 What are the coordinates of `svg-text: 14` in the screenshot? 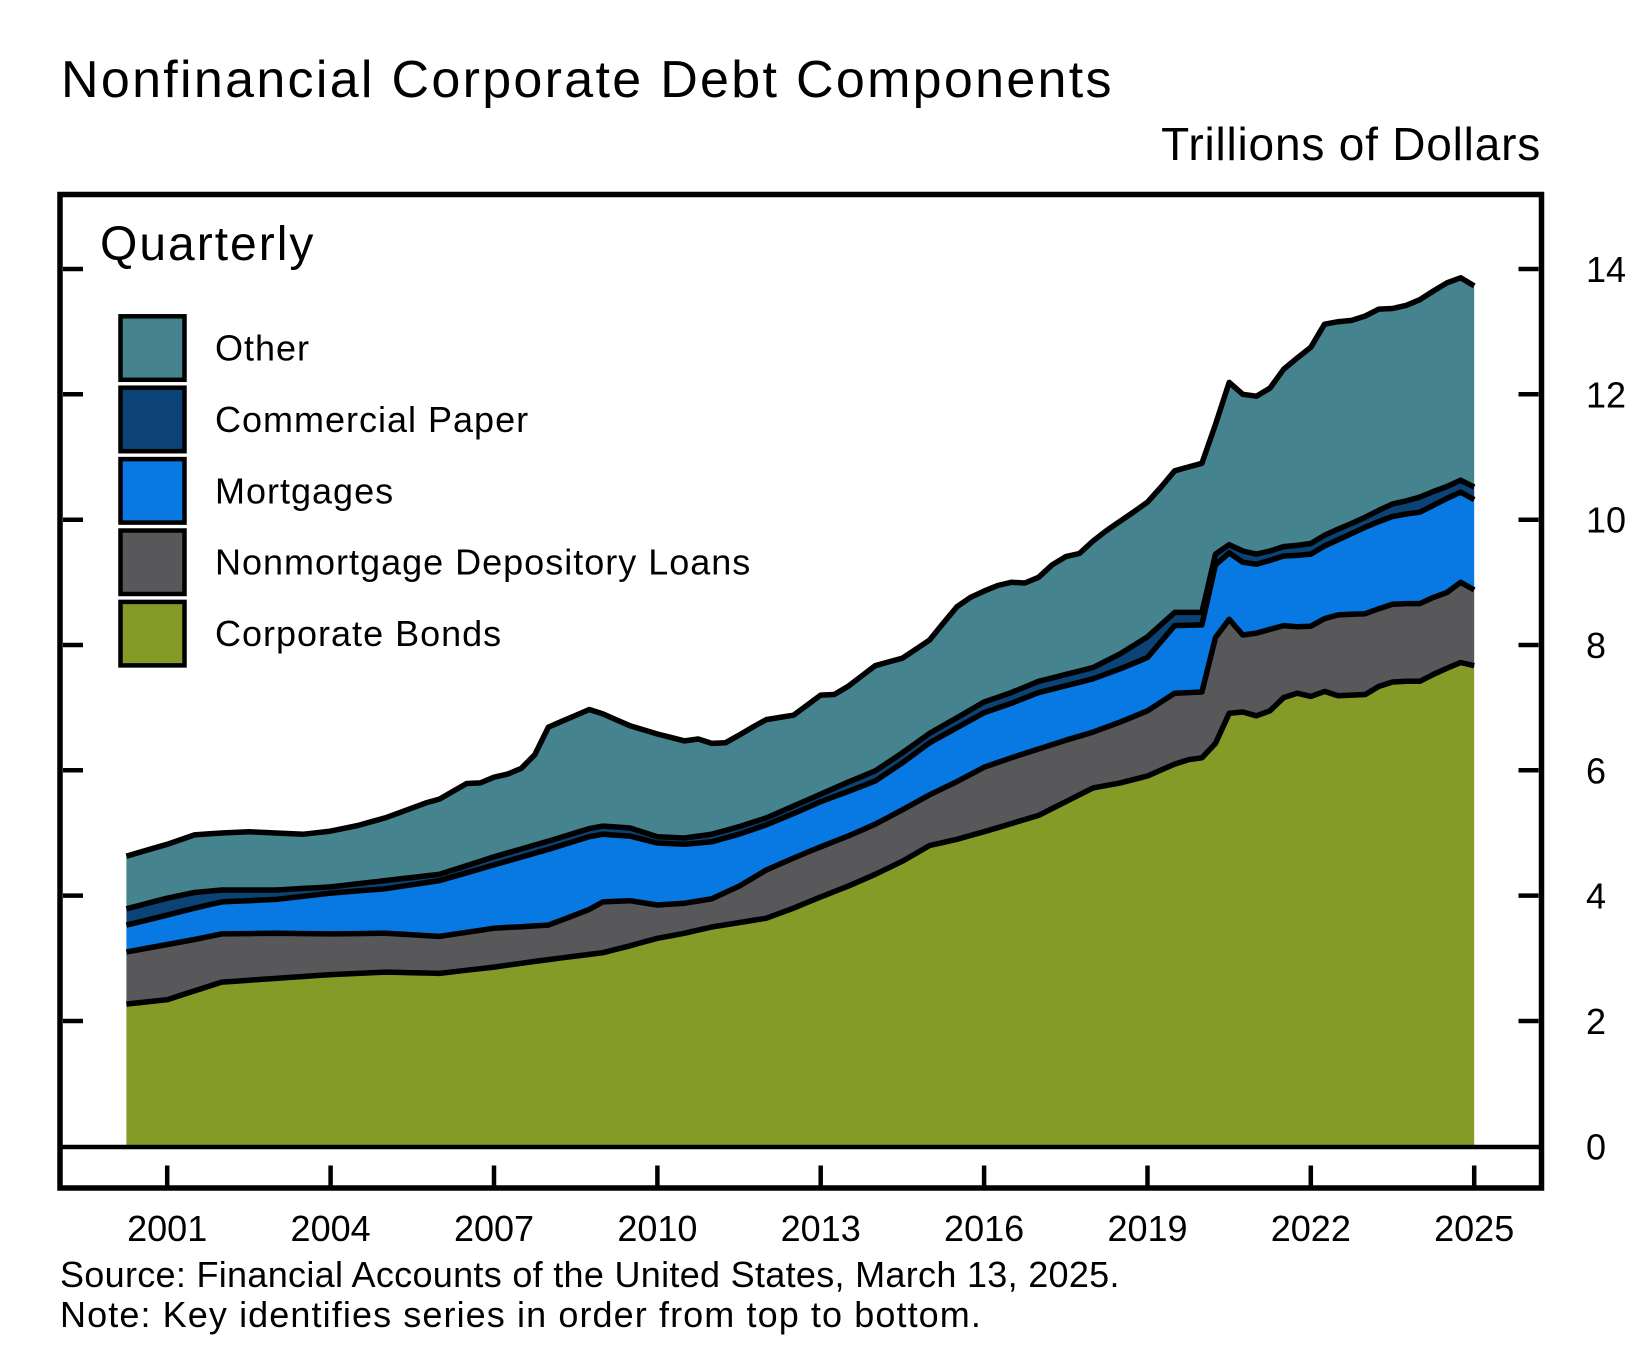 It's located at (1606, 269).